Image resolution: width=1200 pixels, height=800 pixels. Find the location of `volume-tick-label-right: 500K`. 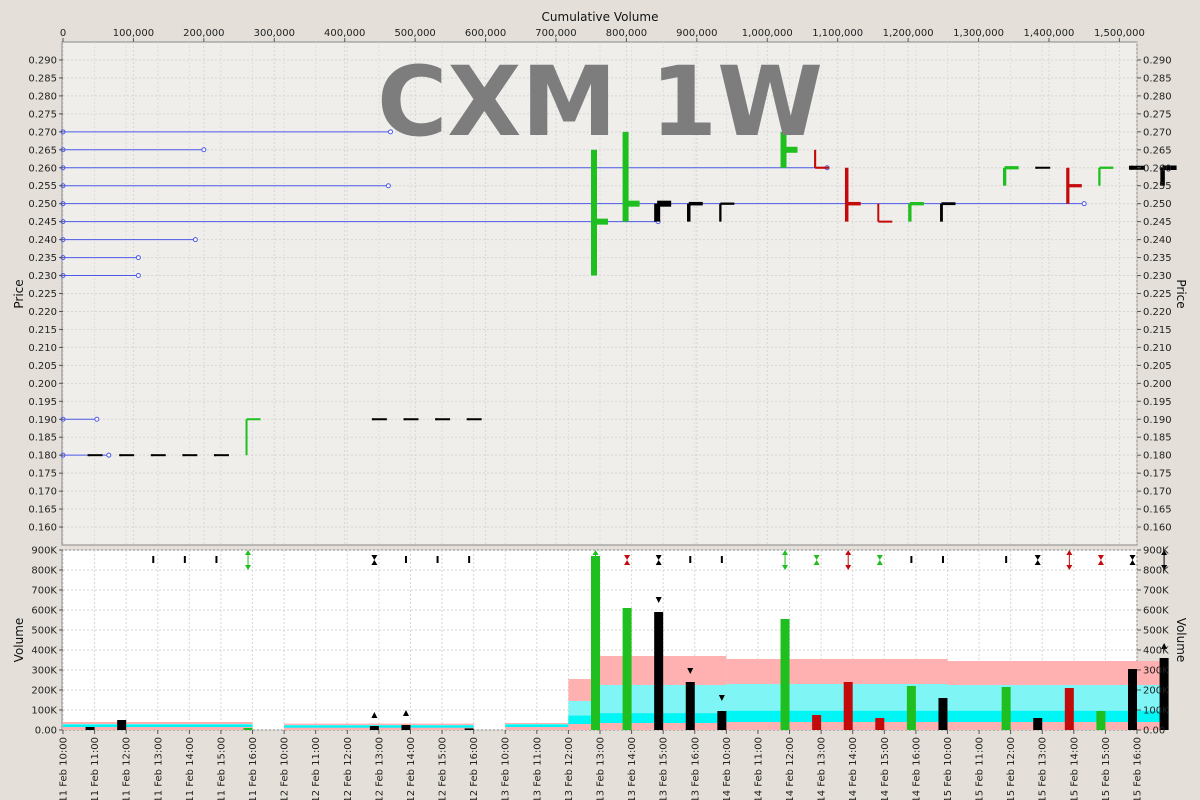

volume-tick-label-right: 500K is located at coordinates (1156, 631).